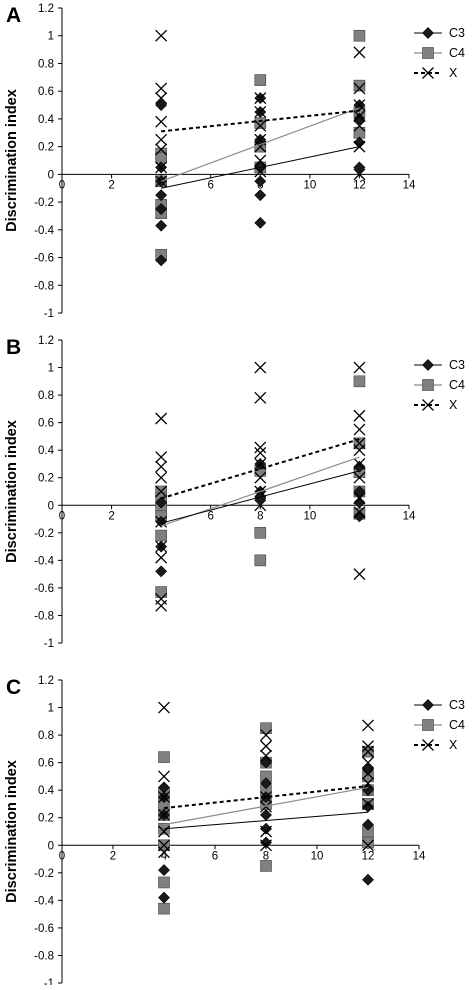  Describe the element at coordinates (428, 53) in the screenshot. I see `legend-marker-c4` at that location.